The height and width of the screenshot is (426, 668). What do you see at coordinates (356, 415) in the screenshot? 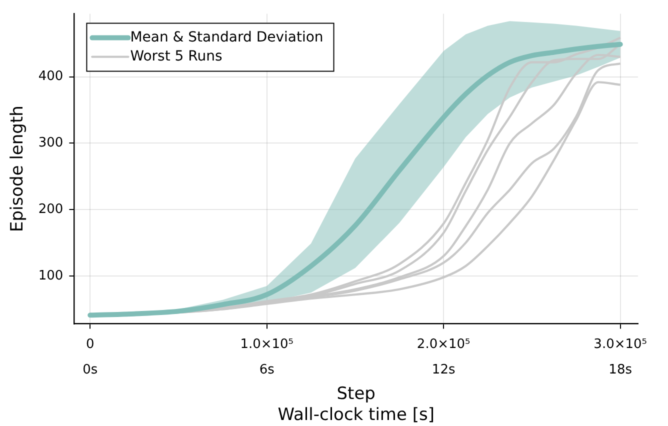
I see `x2-axis-title: Wall-clock time [s]` at bounding box center [356, 415].